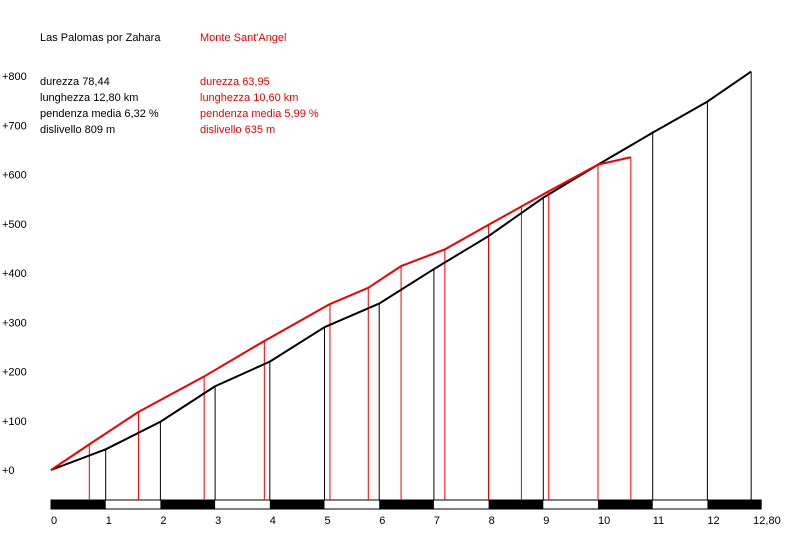 This screenshot has width=800, height=560. What do you see at coordinates (8, 471) in the screenshot?
I see `y-tick-label: +0` at bounding box center [8, 471].